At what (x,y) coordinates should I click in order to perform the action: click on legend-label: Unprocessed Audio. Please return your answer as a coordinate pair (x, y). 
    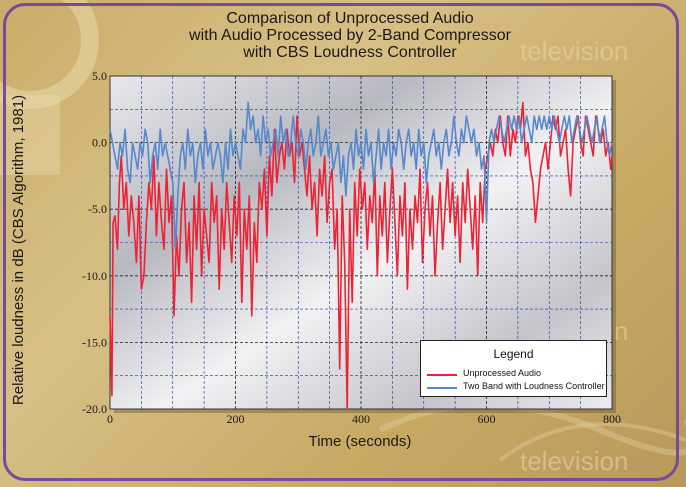
    Looking at the image, I should click on (502, 373).